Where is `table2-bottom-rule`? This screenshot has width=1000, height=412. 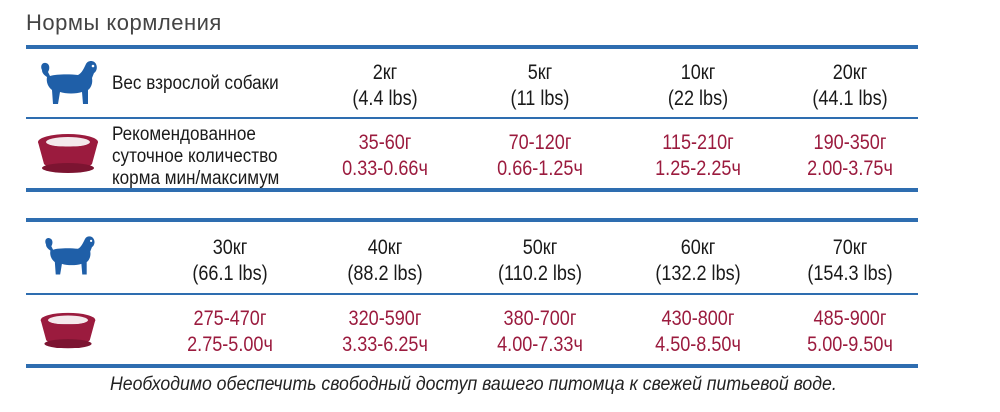 table2-bottom-rule is located at coordinates (472, 366).